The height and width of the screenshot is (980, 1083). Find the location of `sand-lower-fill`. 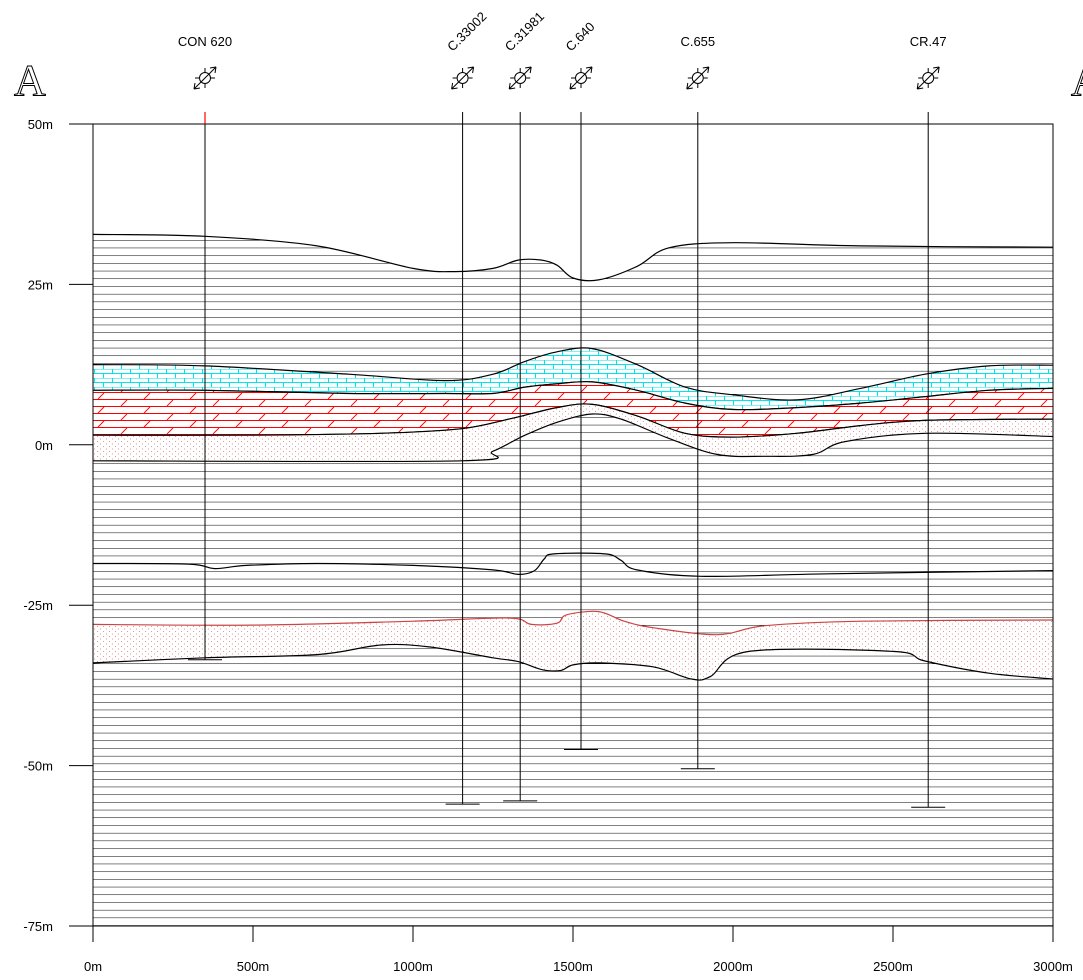

sand-lower-fill is located at coordinates (573, 646).